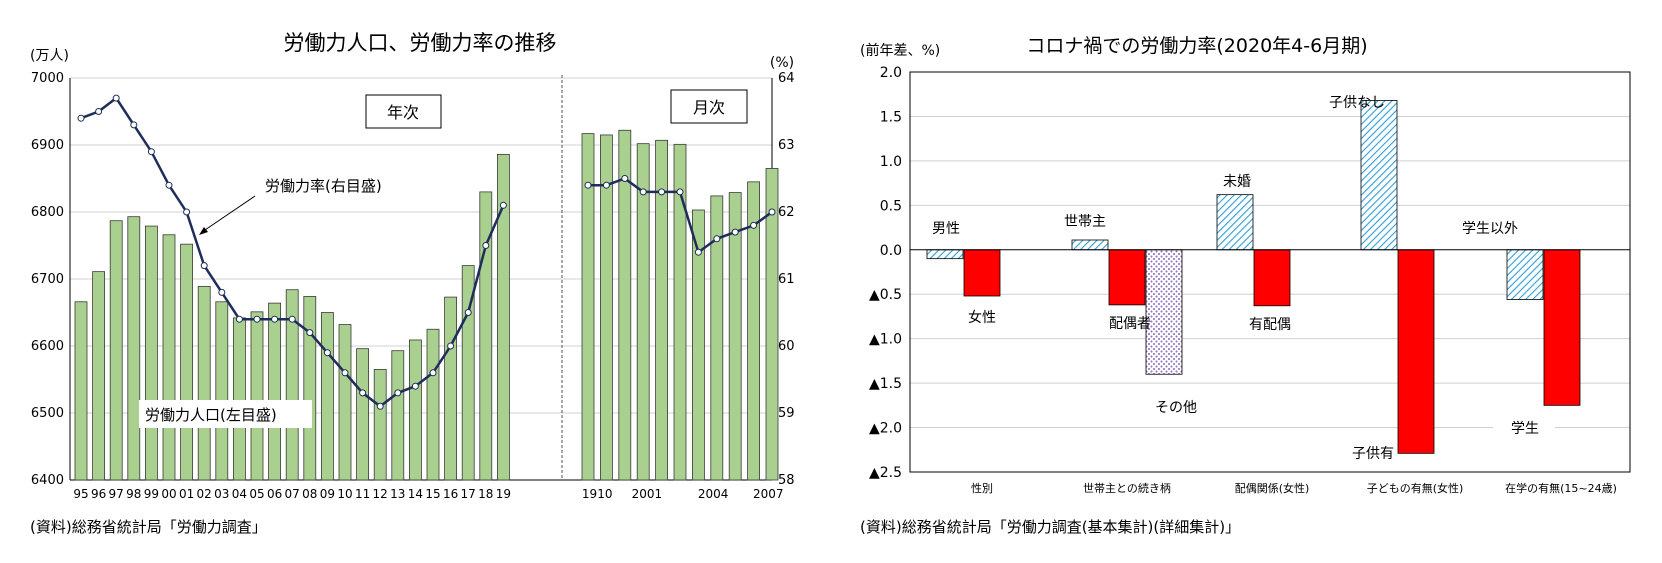 Image resolution: width=1662 pixels, height=563 pixels. I want to click on annual-label: 年次, so click(403, 112).